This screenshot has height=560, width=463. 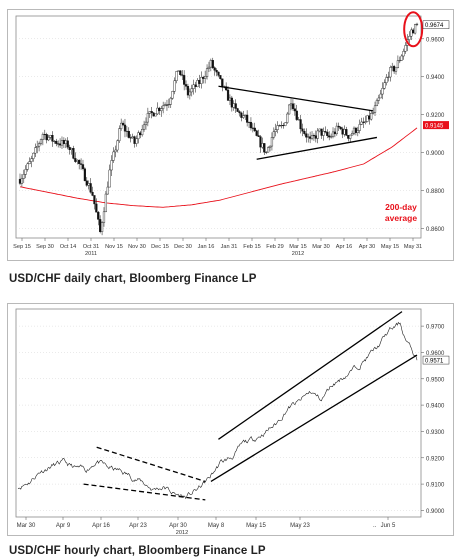 I want to click on year-label: 2012, so click(x=298, y=254).